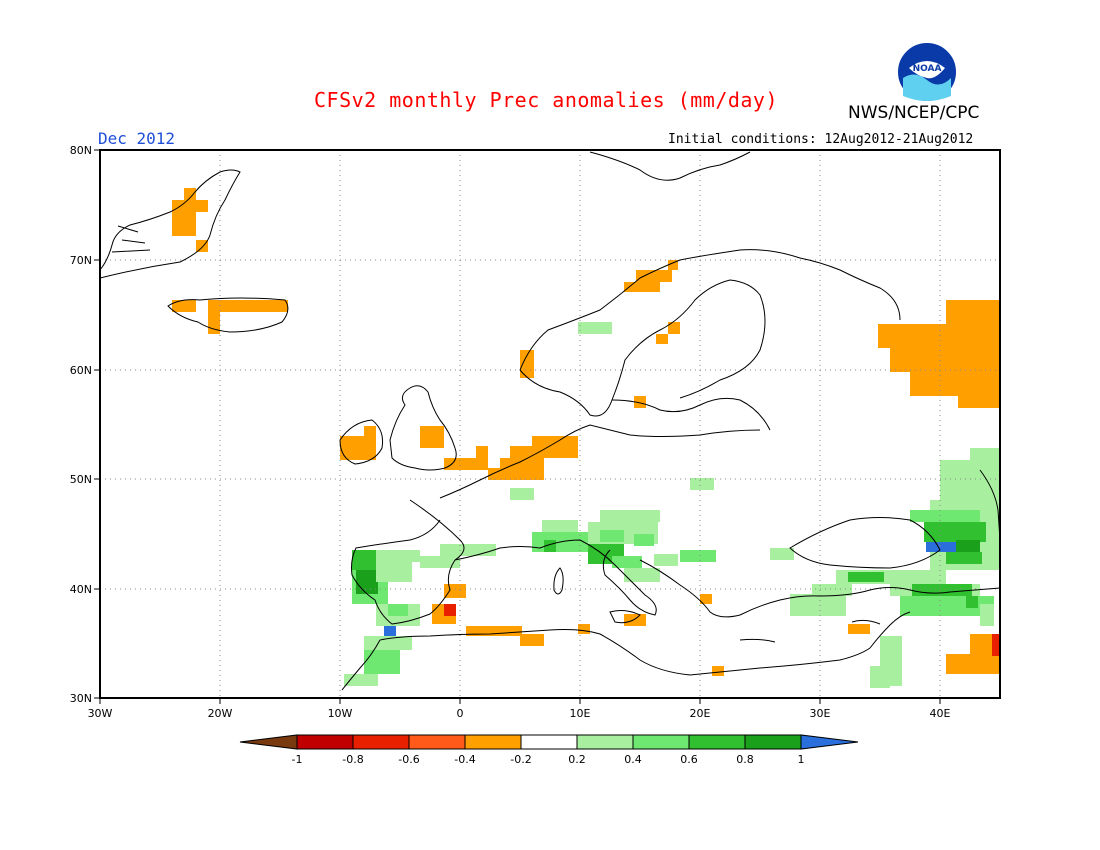  I want to click on lon-label: 10W, so click(340, 713).